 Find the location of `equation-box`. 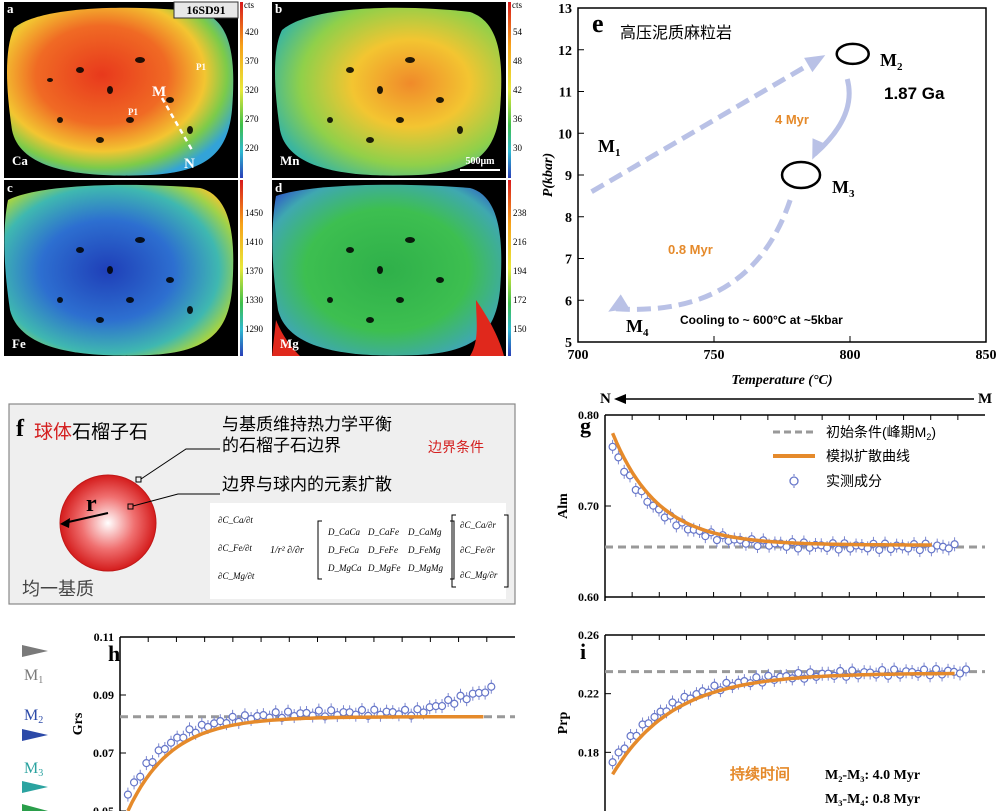

equation-box is located at coordinates (358, 551).